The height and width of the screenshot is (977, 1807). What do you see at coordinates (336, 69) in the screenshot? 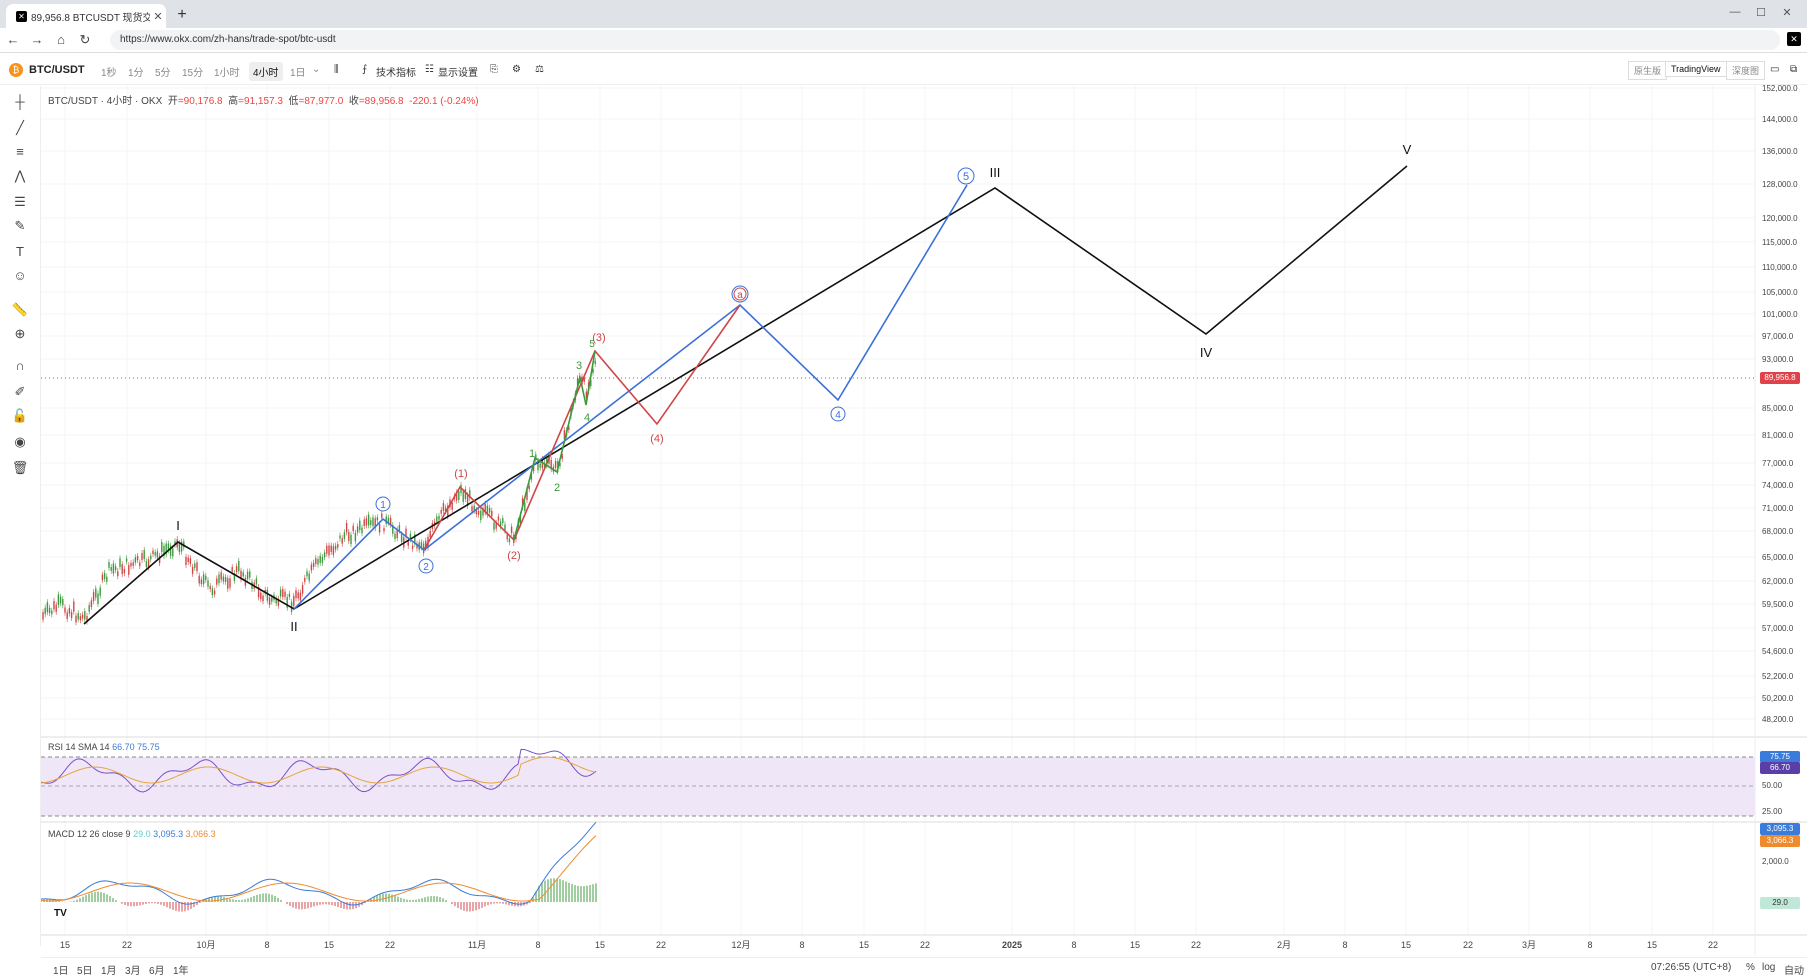
I see `chart-type-icon: ⫼` at bounding box center [336, 69].